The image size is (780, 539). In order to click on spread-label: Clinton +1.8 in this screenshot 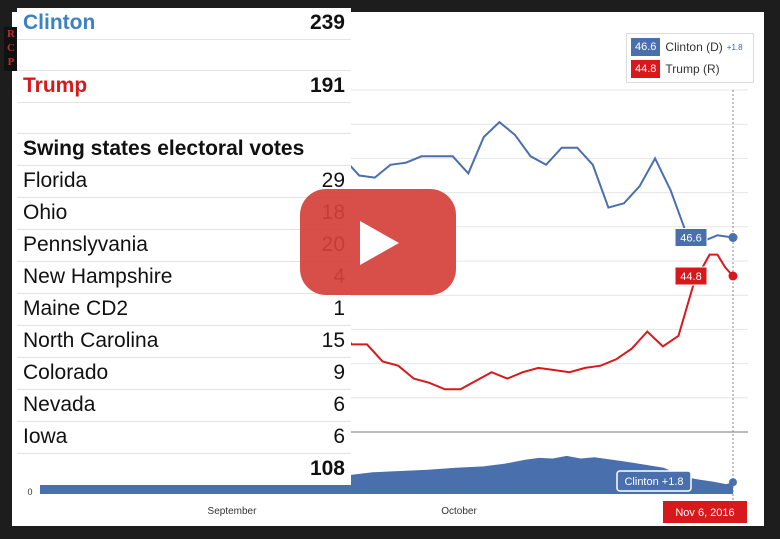, I will do `click(653, 482)`.